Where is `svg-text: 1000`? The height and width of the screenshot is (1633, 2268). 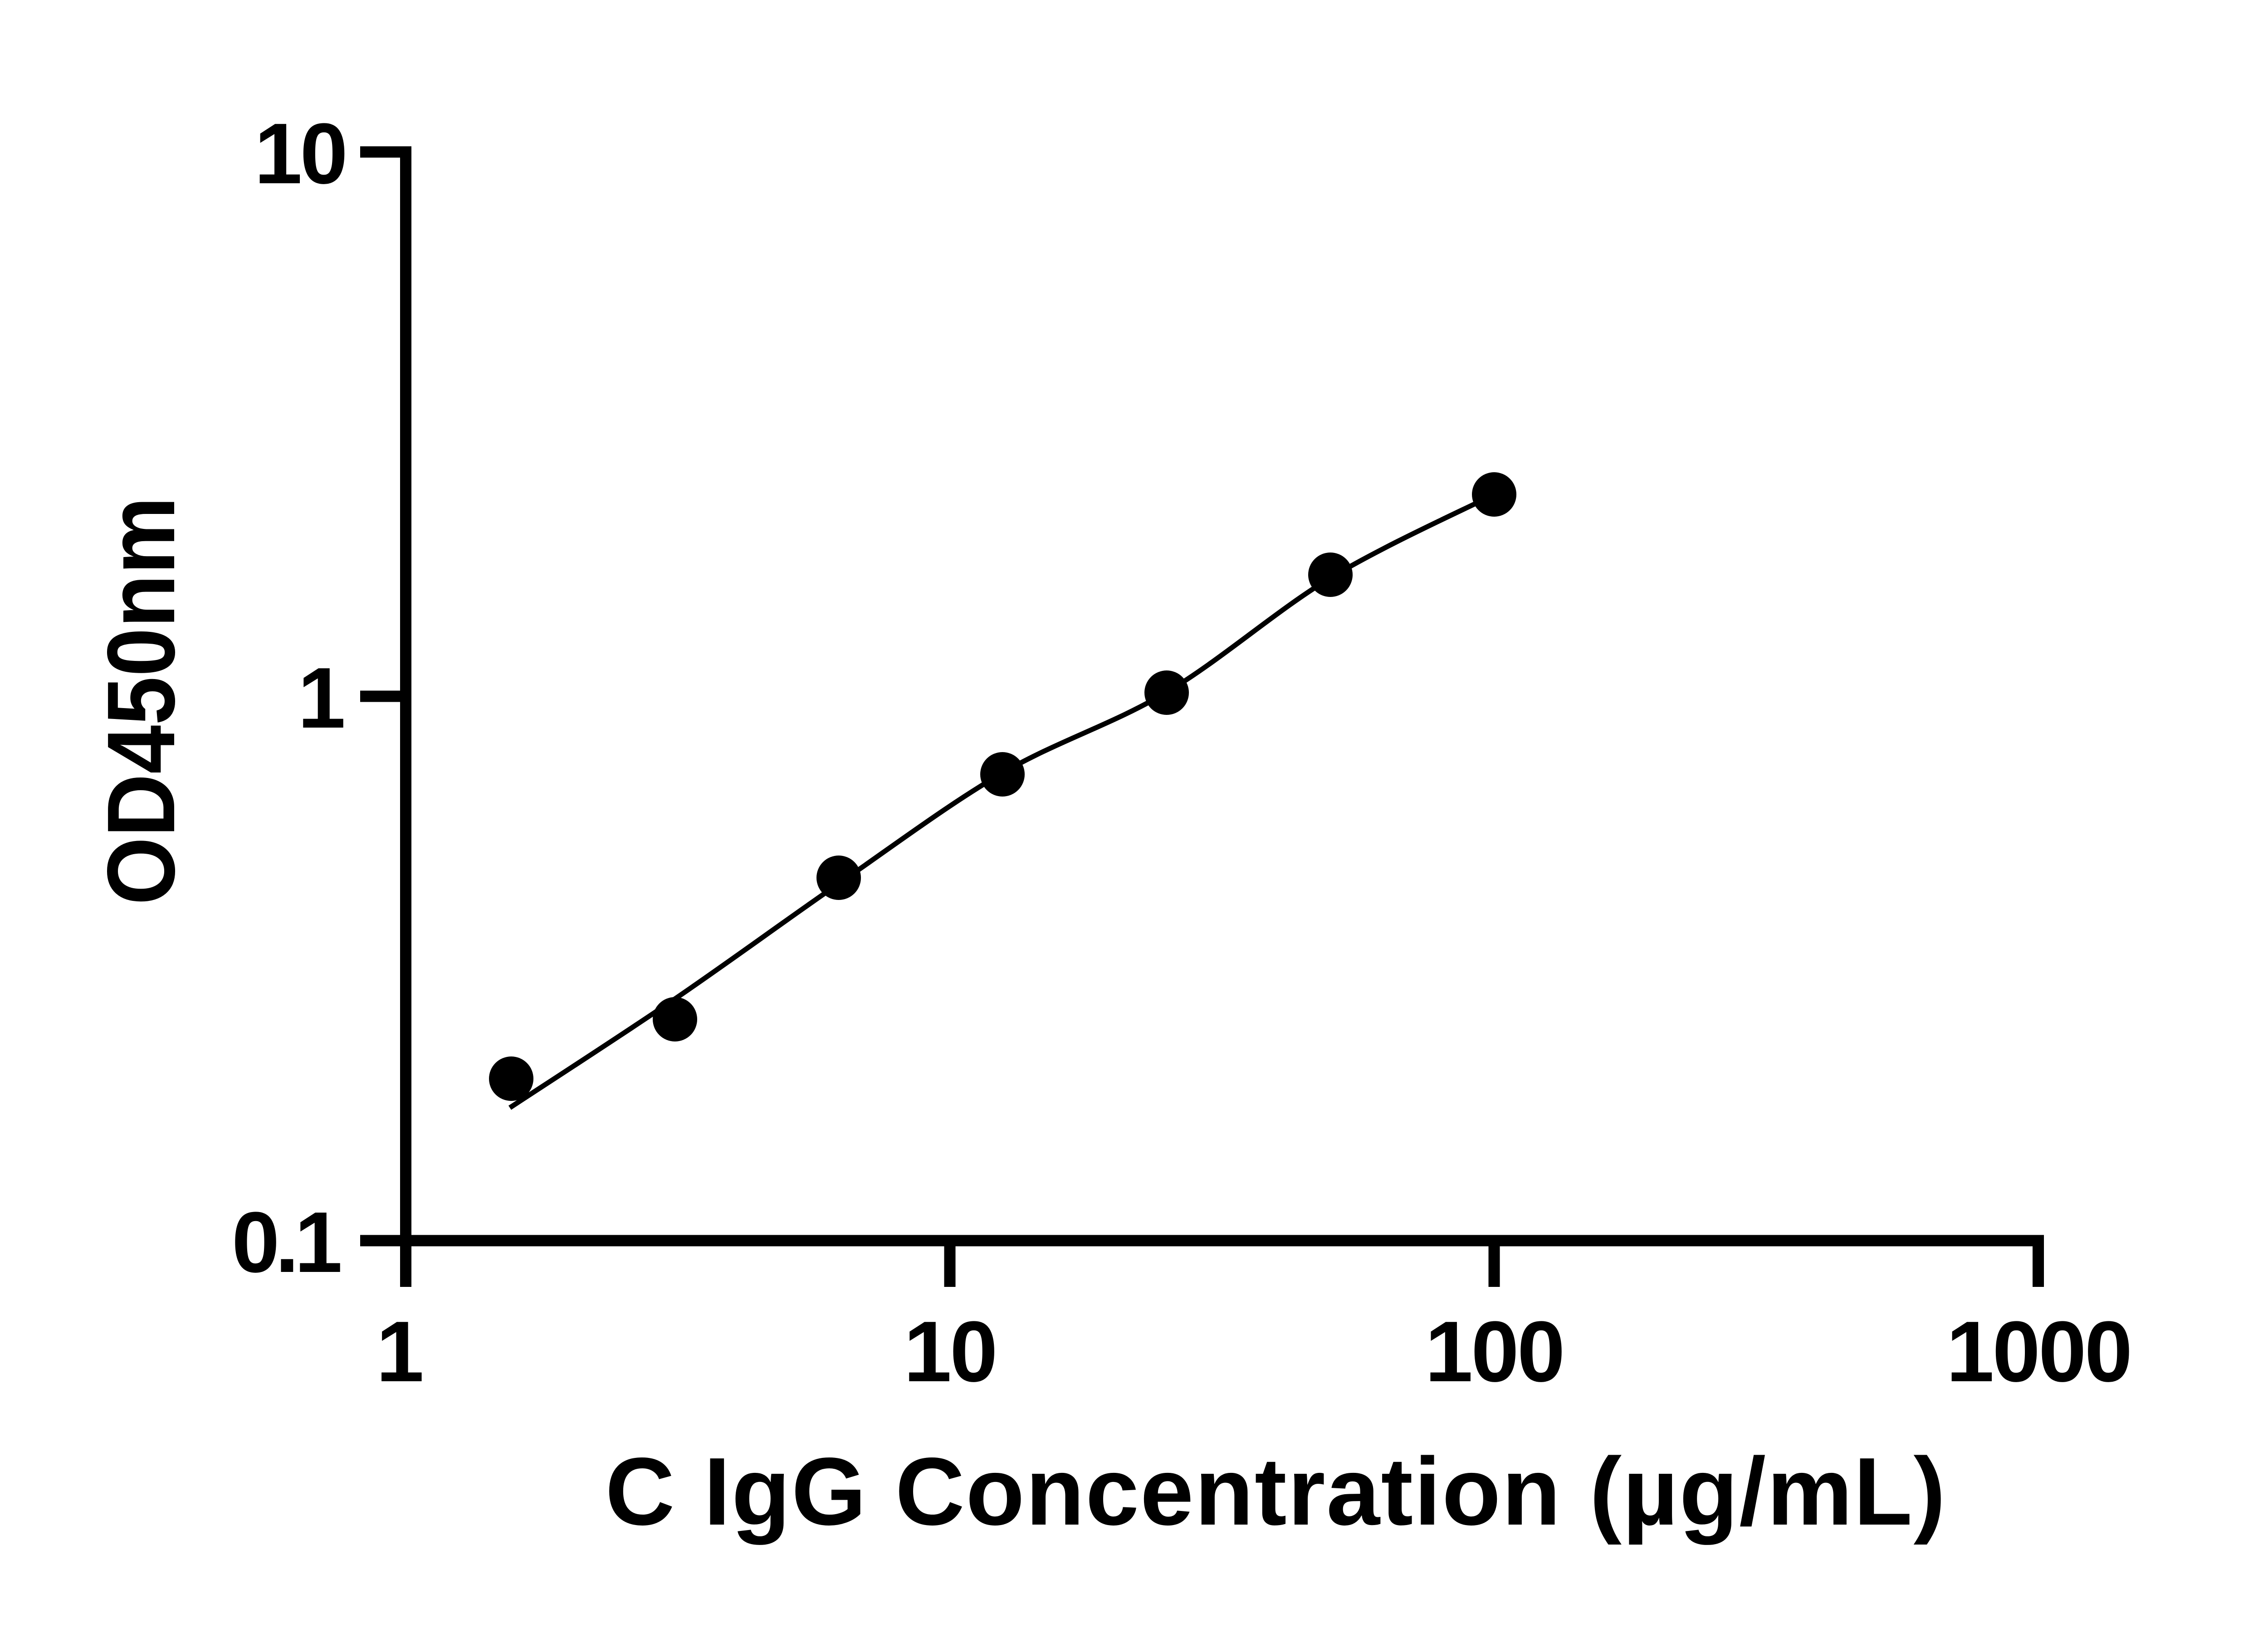 svg-text: 1000 is located at coordinates (2038, 1352).